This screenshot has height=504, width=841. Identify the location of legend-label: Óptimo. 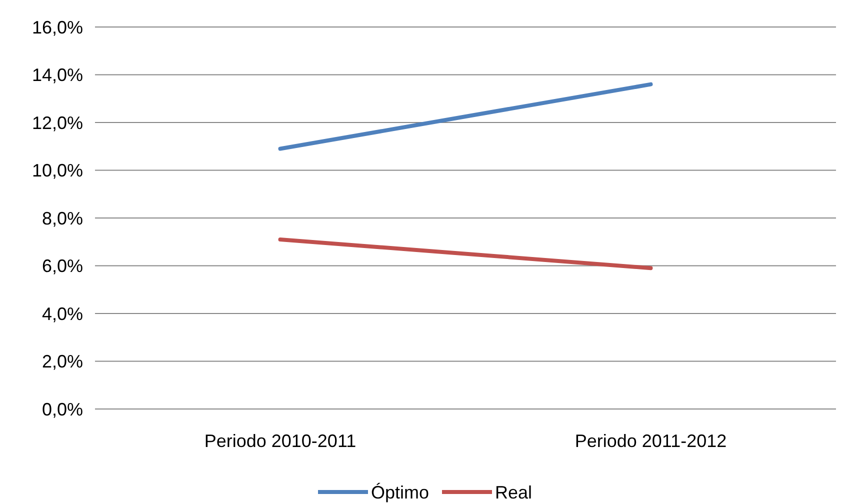
(400, 492).